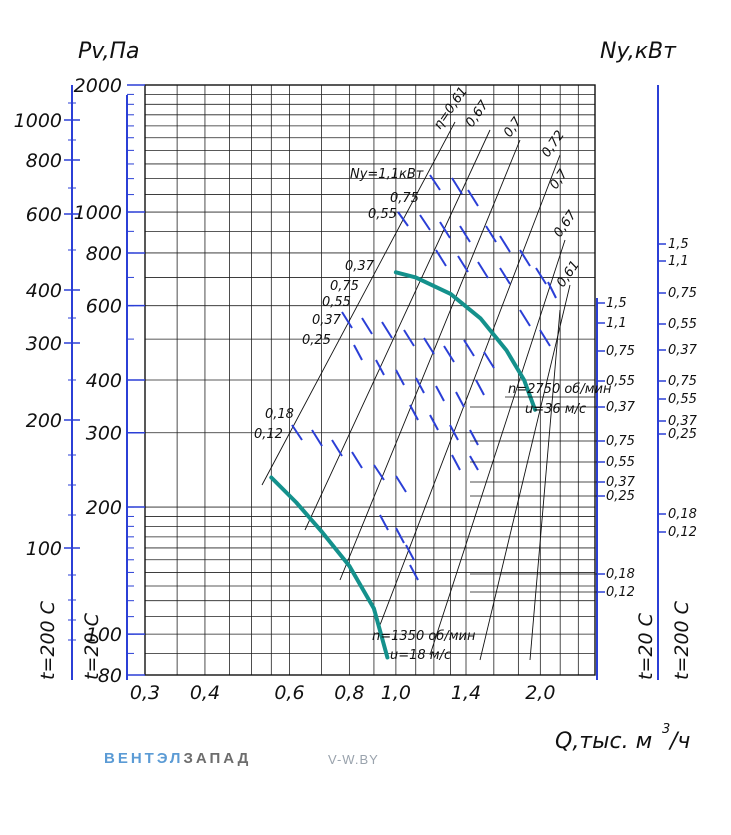 Image resolution: width=731 pixels, height=835 pixels. What do you see at coordinates (344, 286) in the screenshot?
I see `power-label: 0,75` at bounding box center [344, 286].